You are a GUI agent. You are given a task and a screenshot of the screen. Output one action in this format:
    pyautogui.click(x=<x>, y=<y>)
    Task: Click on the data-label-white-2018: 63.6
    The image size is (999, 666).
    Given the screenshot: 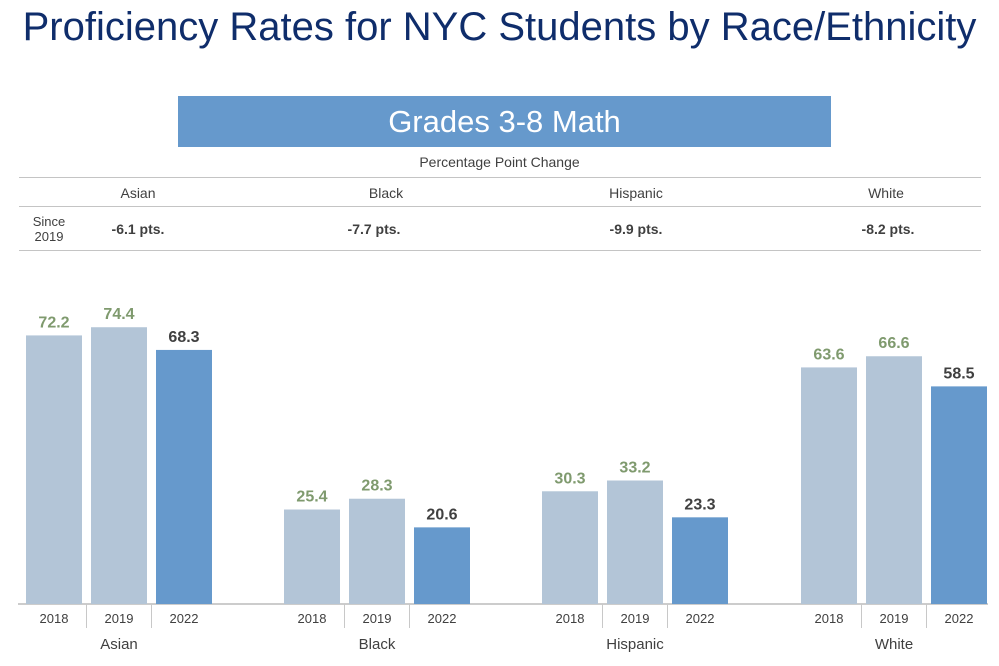 What is the action you would take?
    pyautogui.click(x=828, y=354)
    